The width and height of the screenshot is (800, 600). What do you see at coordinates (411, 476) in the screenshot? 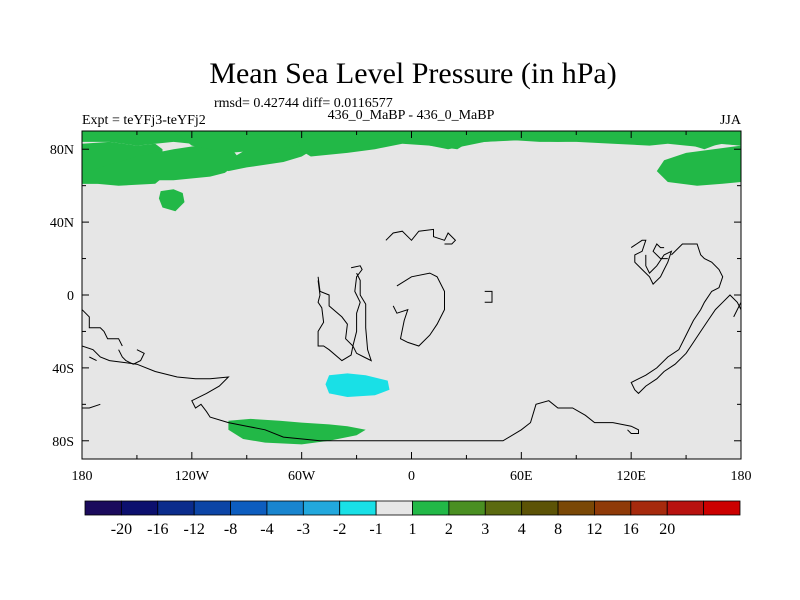
I see `x-tick-label: 0` at bounding box center [411, 476].